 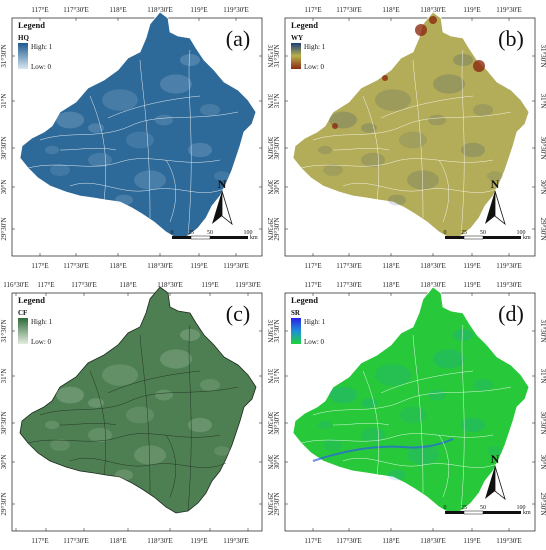 I want to click on right-lat-label: 30°30'N, so click(x=269, y=147).